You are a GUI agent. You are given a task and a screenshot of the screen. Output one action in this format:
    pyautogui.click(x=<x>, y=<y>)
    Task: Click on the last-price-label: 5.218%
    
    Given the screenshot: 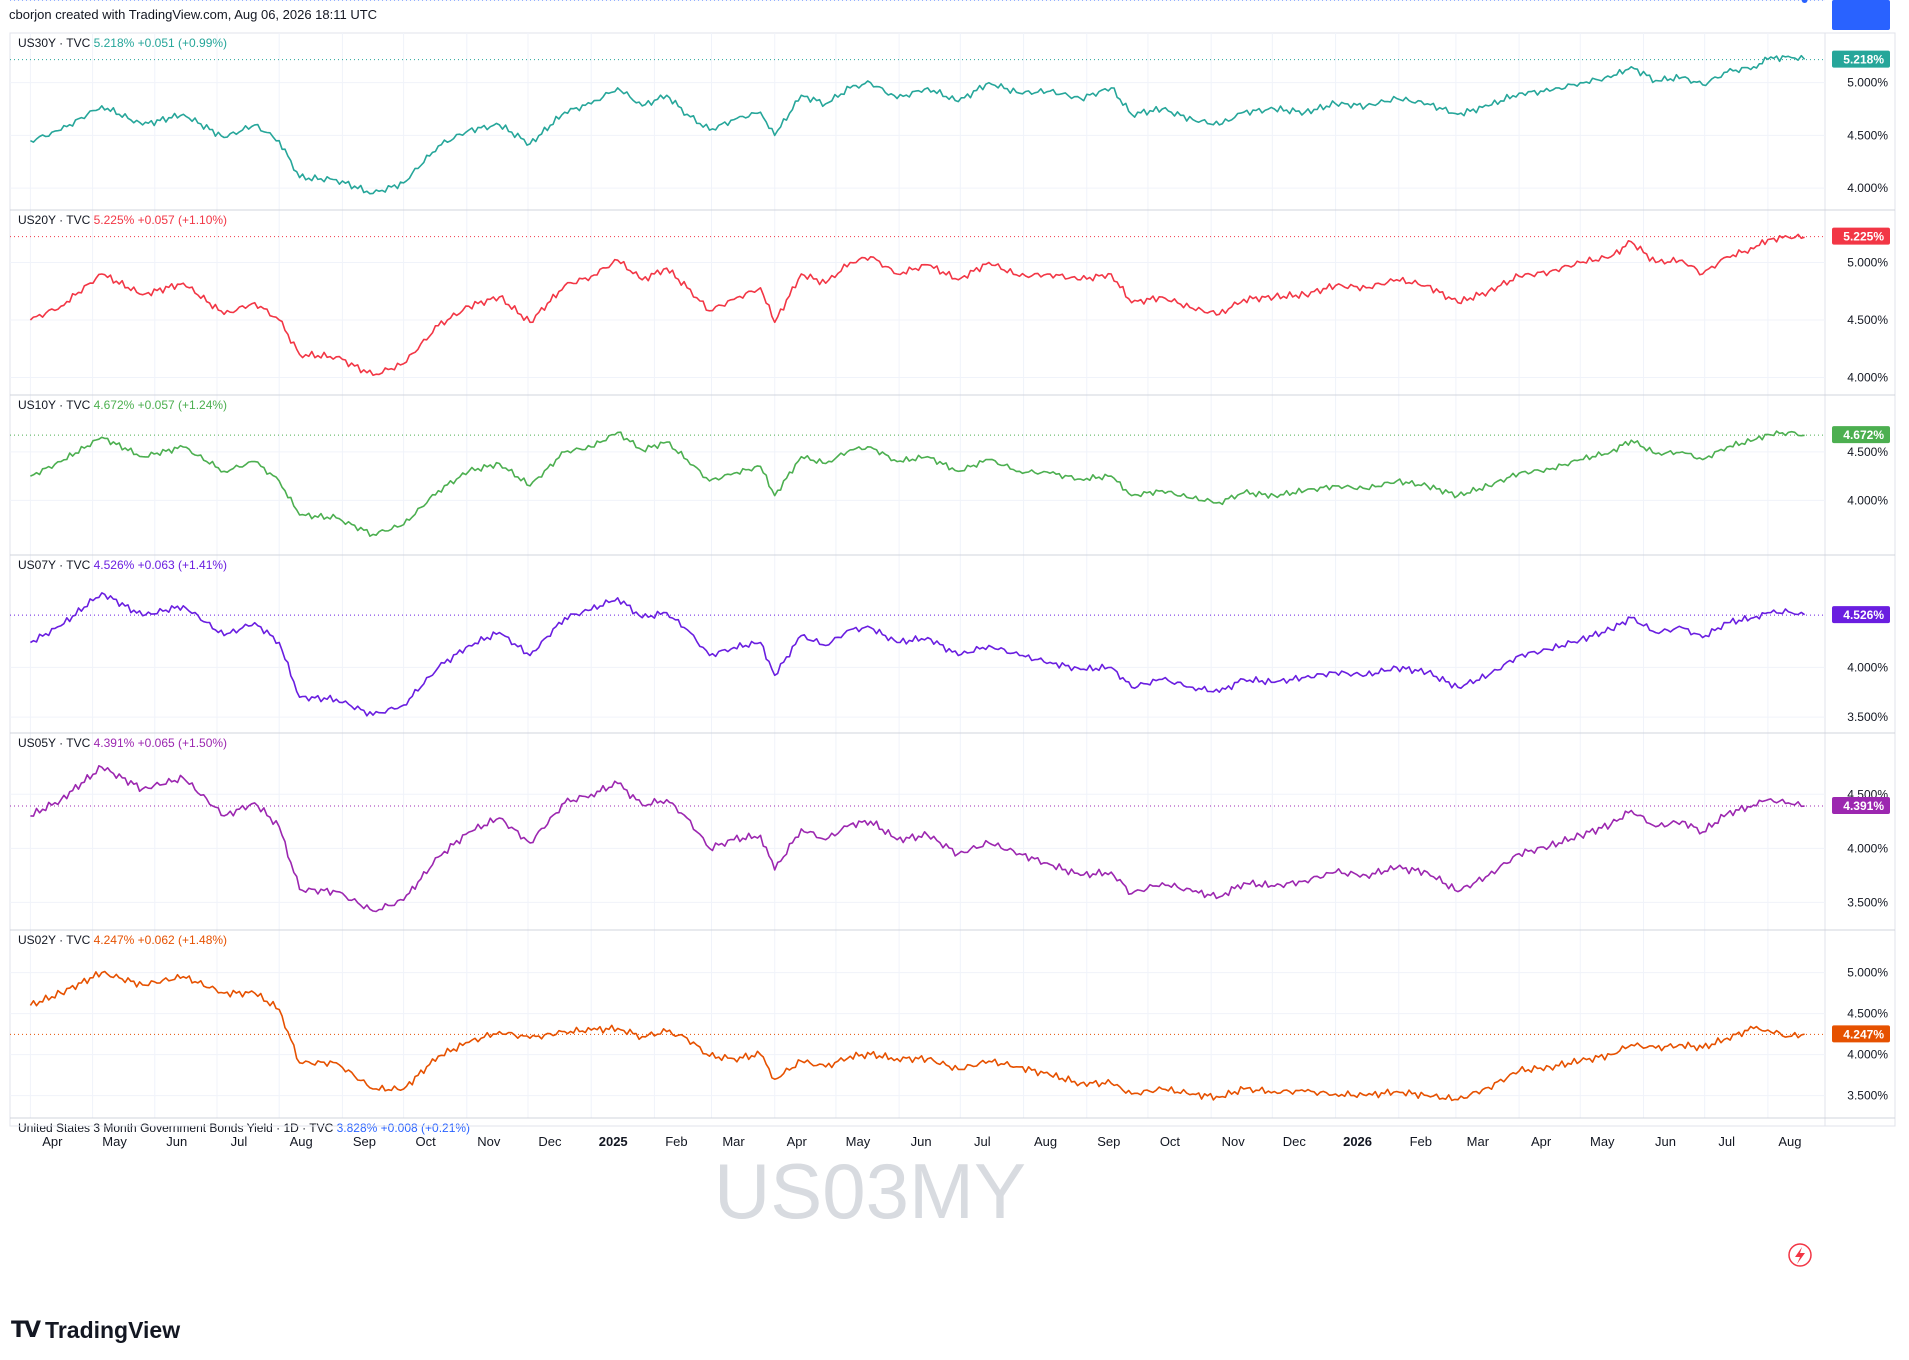 What is the action you would take?
    pyautogui.click(x=1861, y=59)
    